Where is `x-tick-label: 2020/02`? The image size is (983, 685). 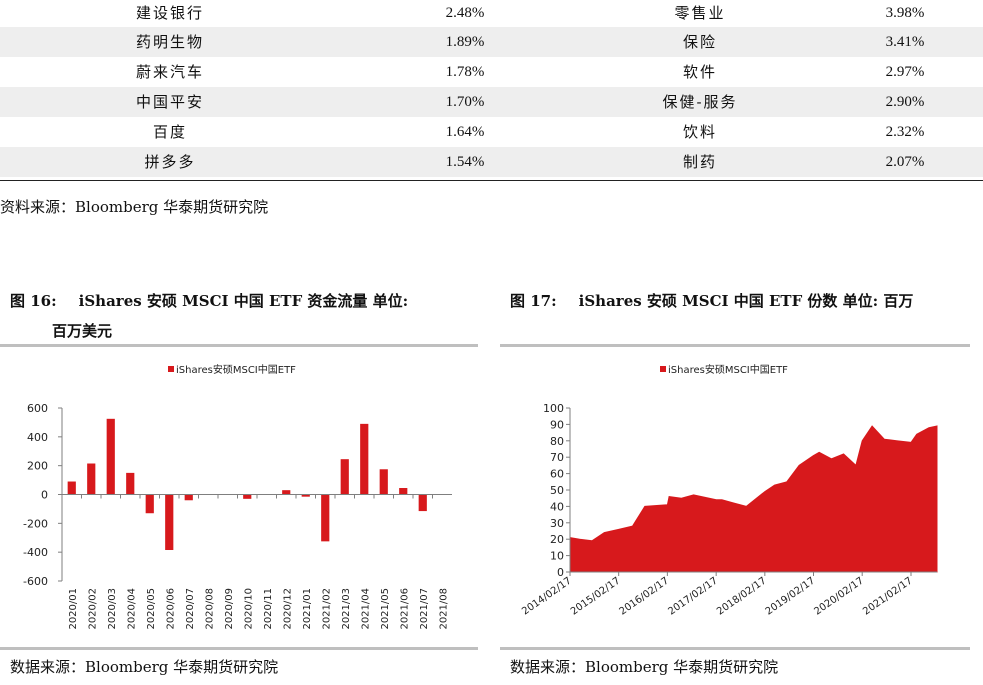
x-tick-label: 2020/02 is located at coordinates (92, 609).